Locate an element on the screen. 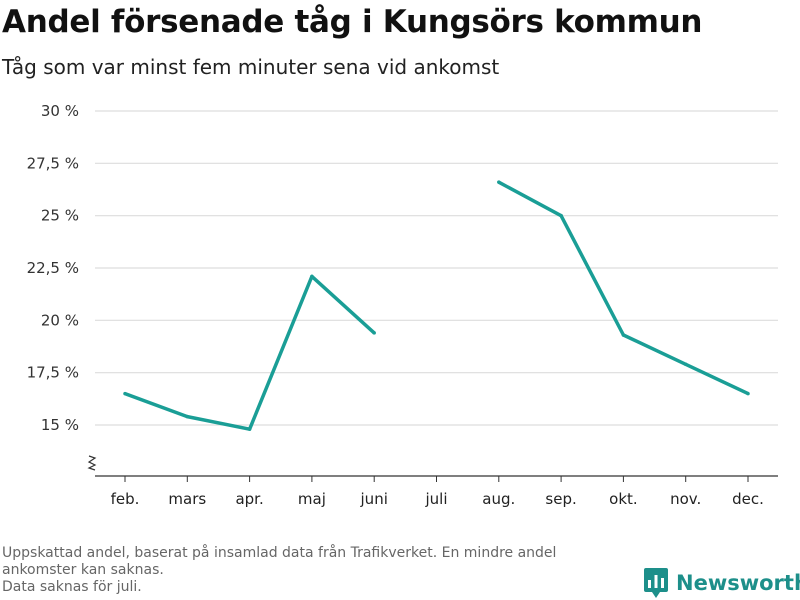  footnote-line-3: Data saknas för juli. is located at coordinates (72, 587).